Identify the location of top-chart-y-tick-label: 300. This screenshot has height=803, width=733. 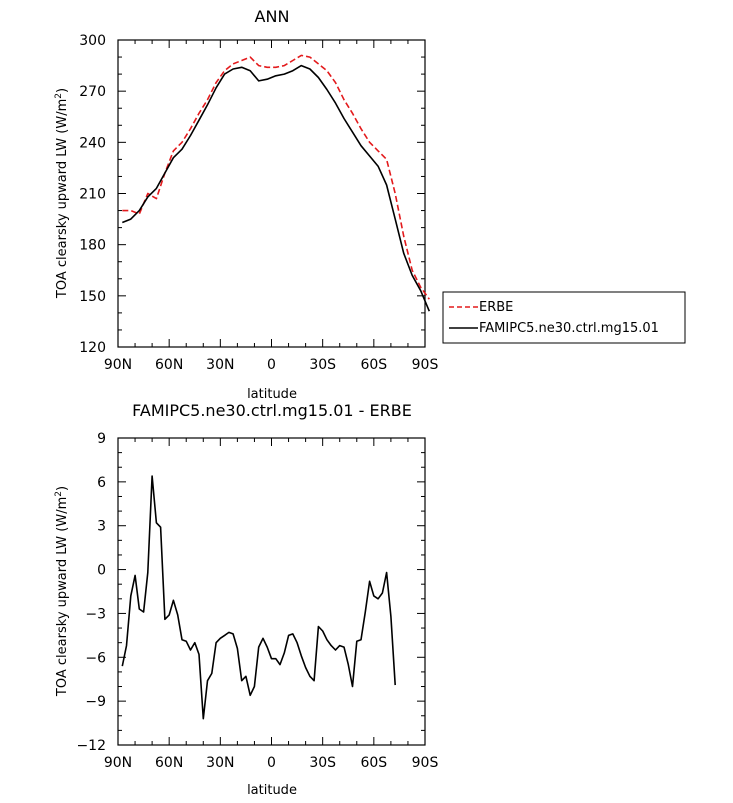
(92, 41).